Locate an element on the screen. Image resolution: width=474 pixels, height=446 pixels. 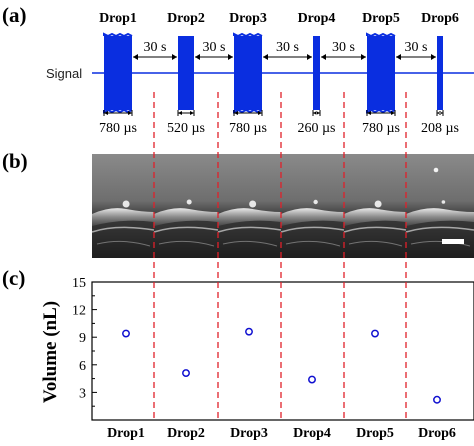
interval-4: 30 s is located at coordinates (343, 50).